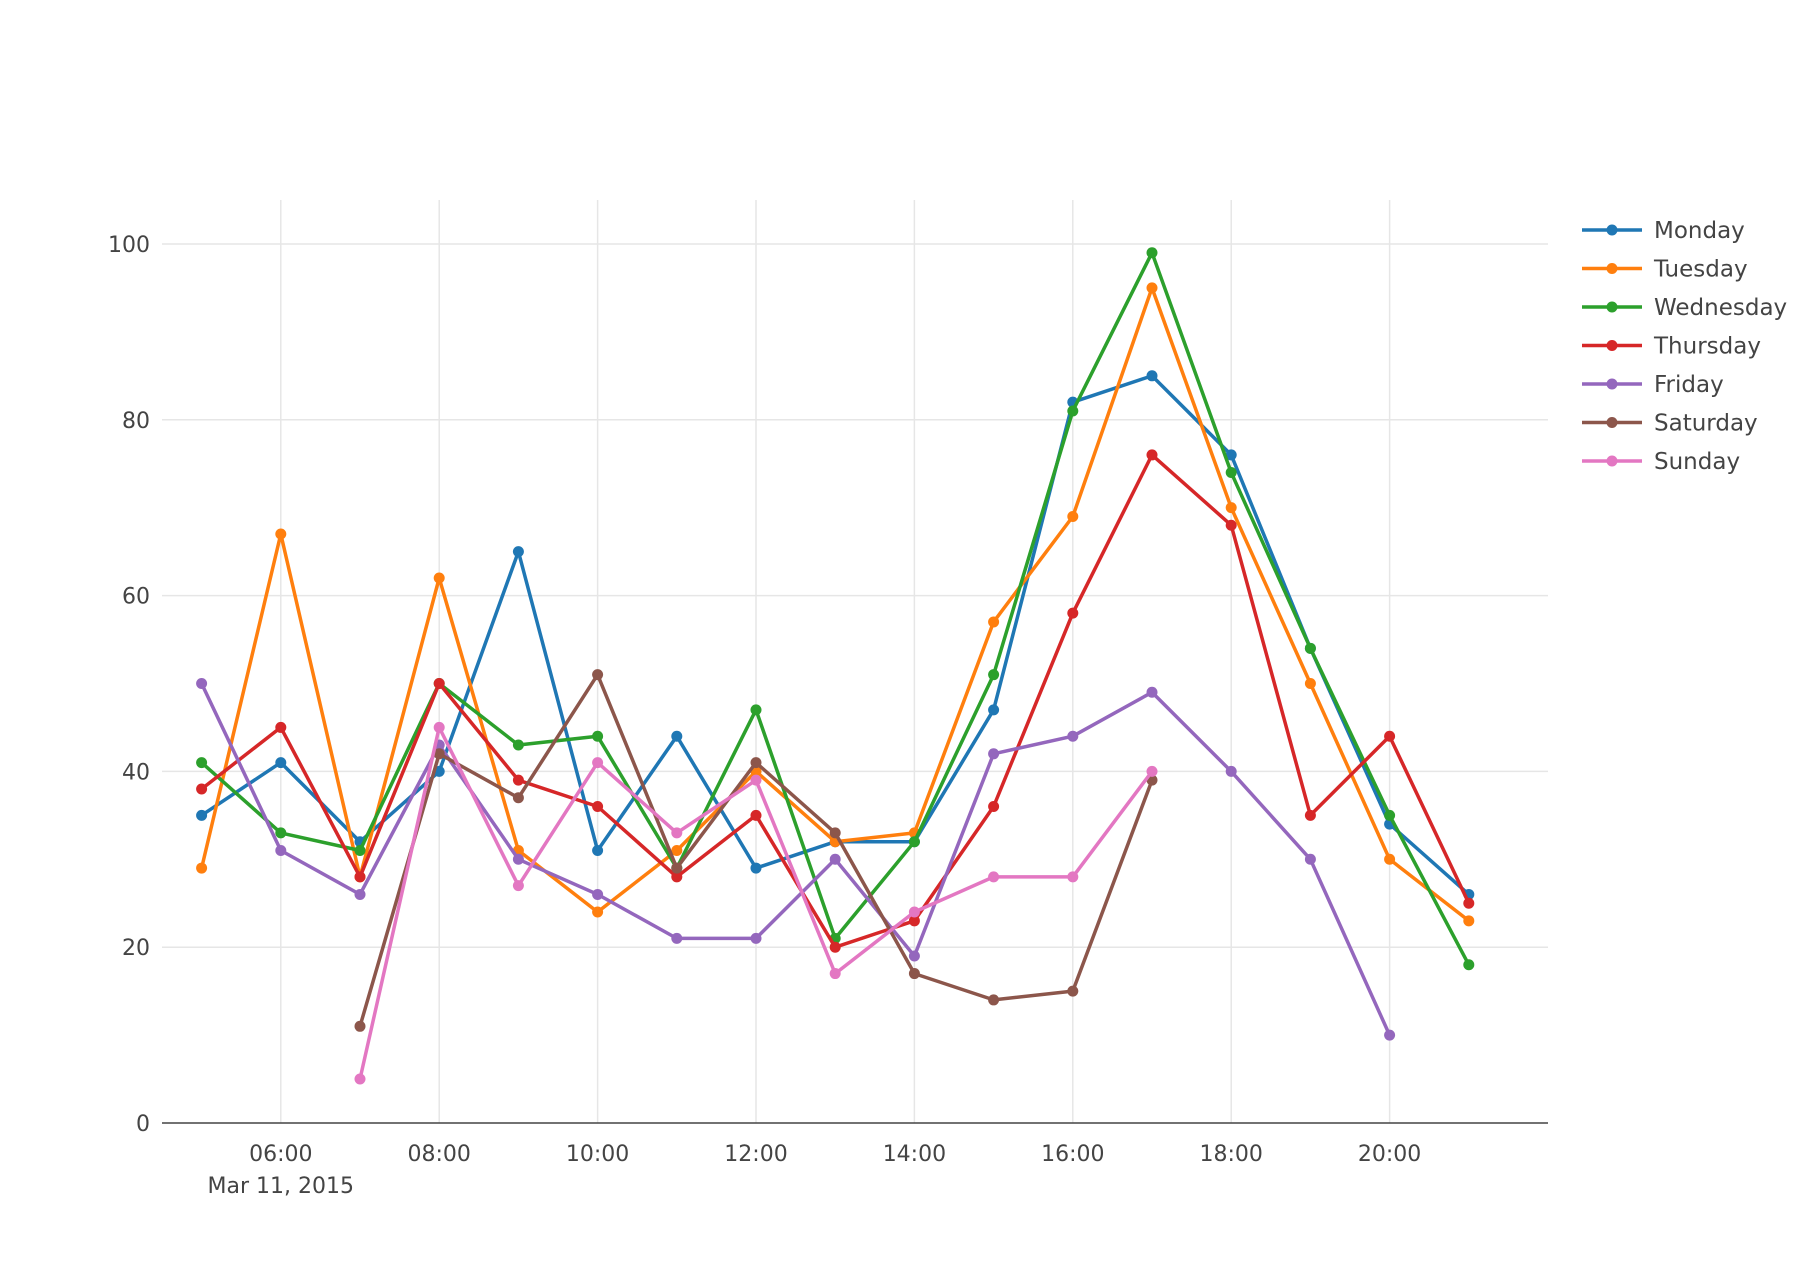  I want to click on legend-item-saturday: Saturday, so click(1670, 424).